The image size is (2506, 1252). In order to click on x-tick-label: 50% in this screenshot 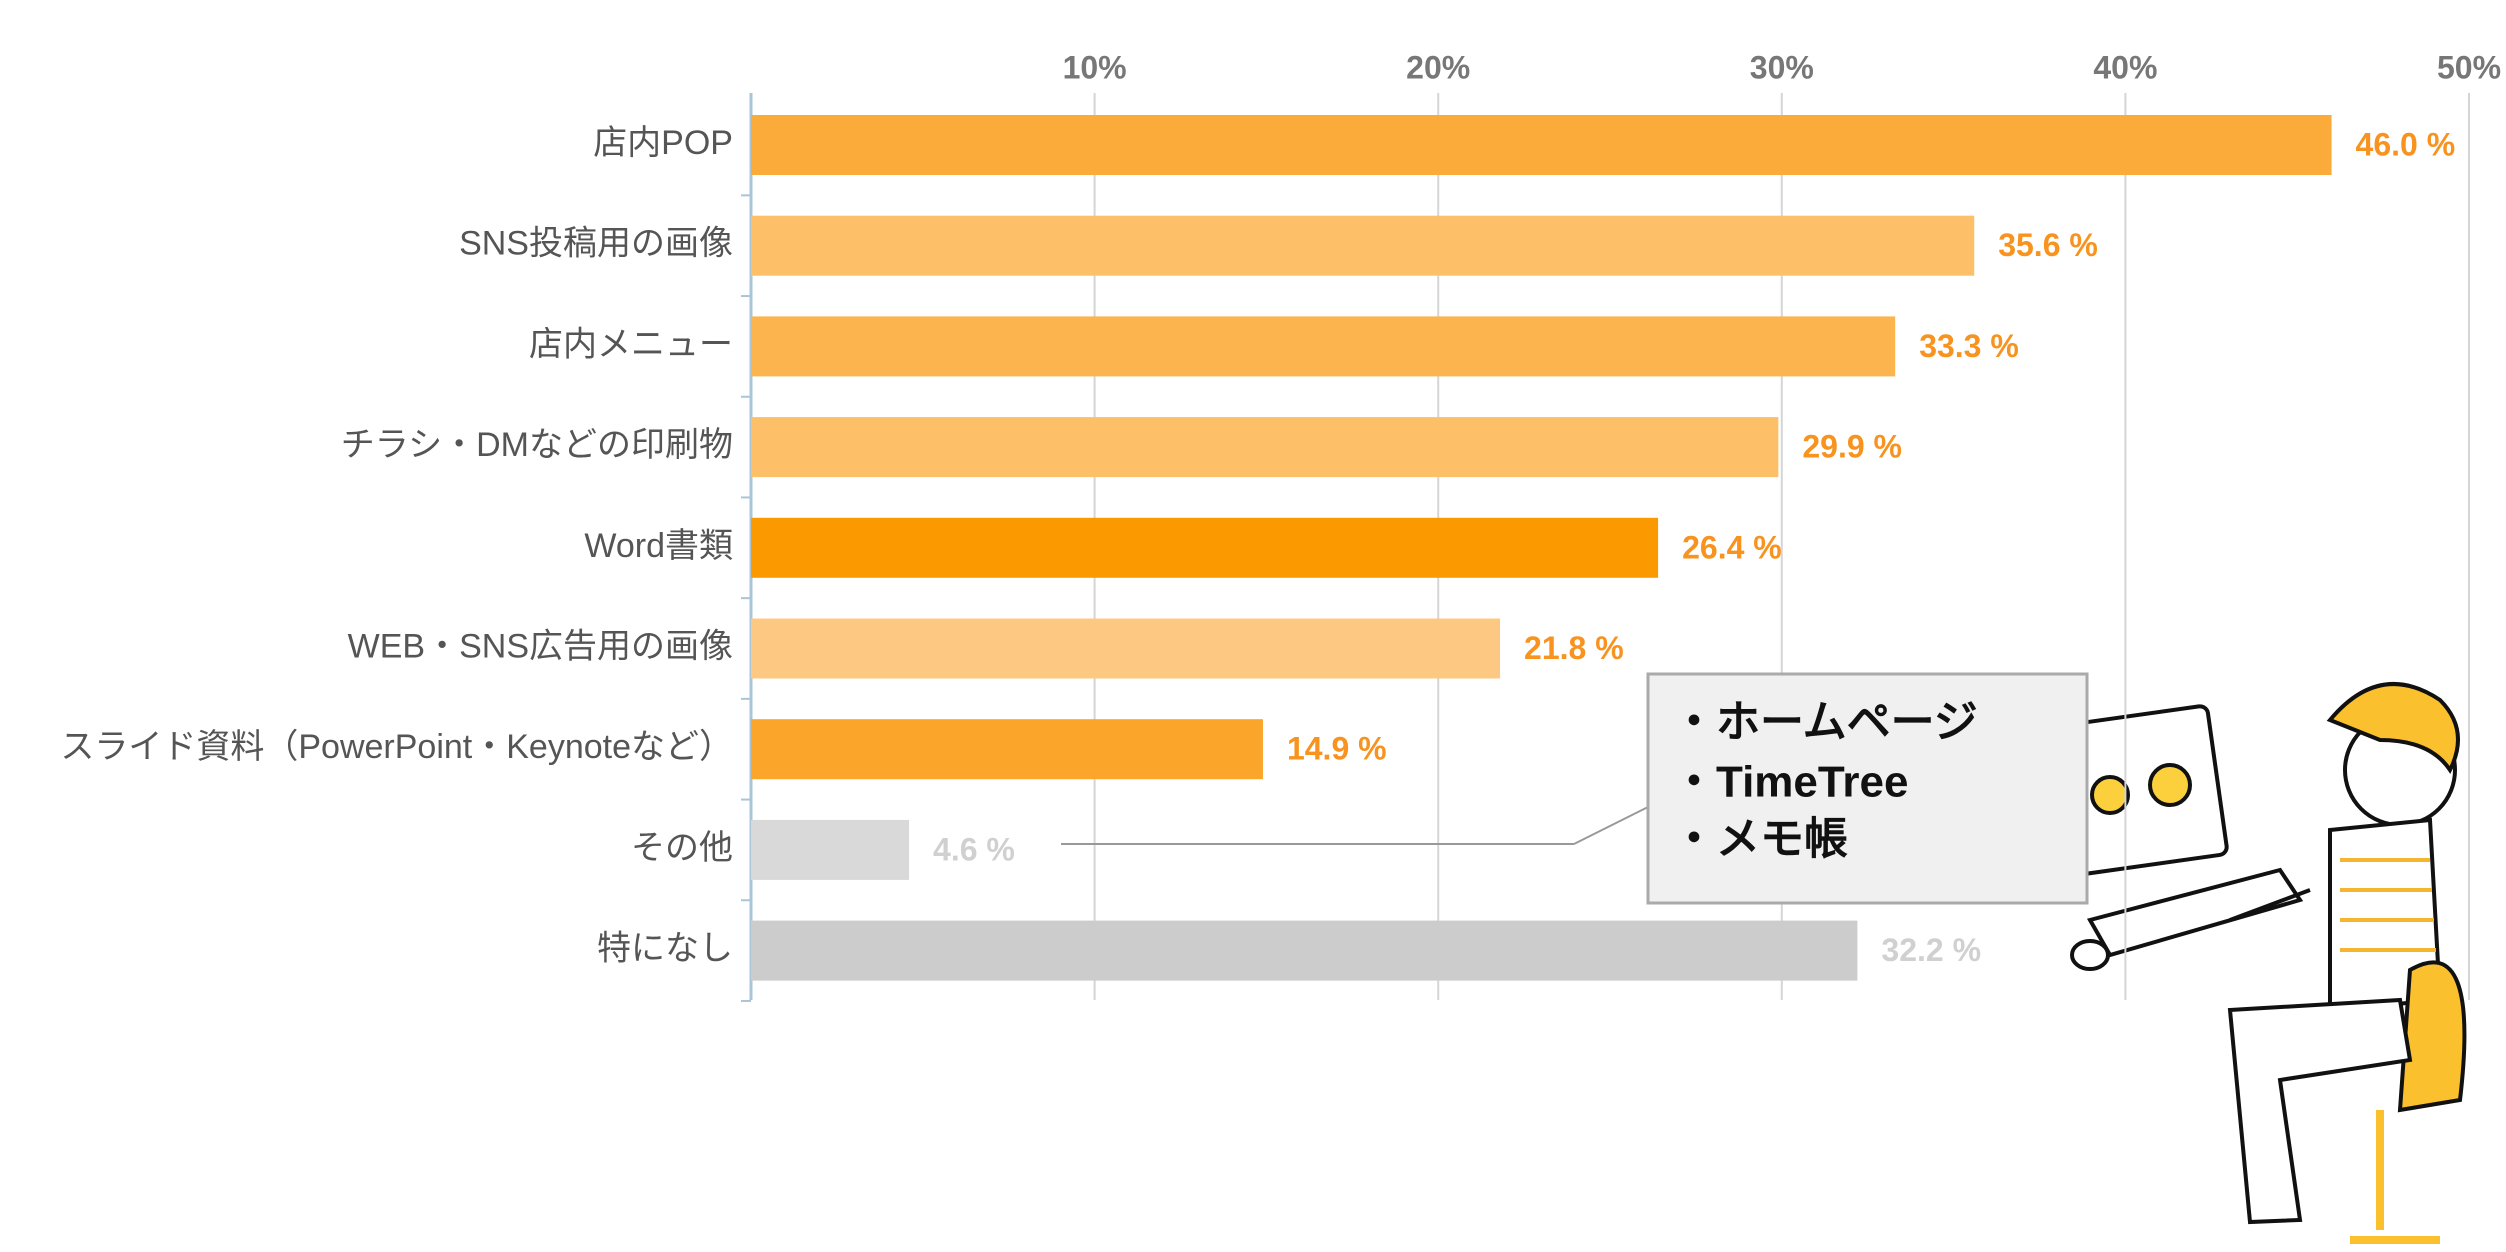, I will do `click(2469, 67)`.